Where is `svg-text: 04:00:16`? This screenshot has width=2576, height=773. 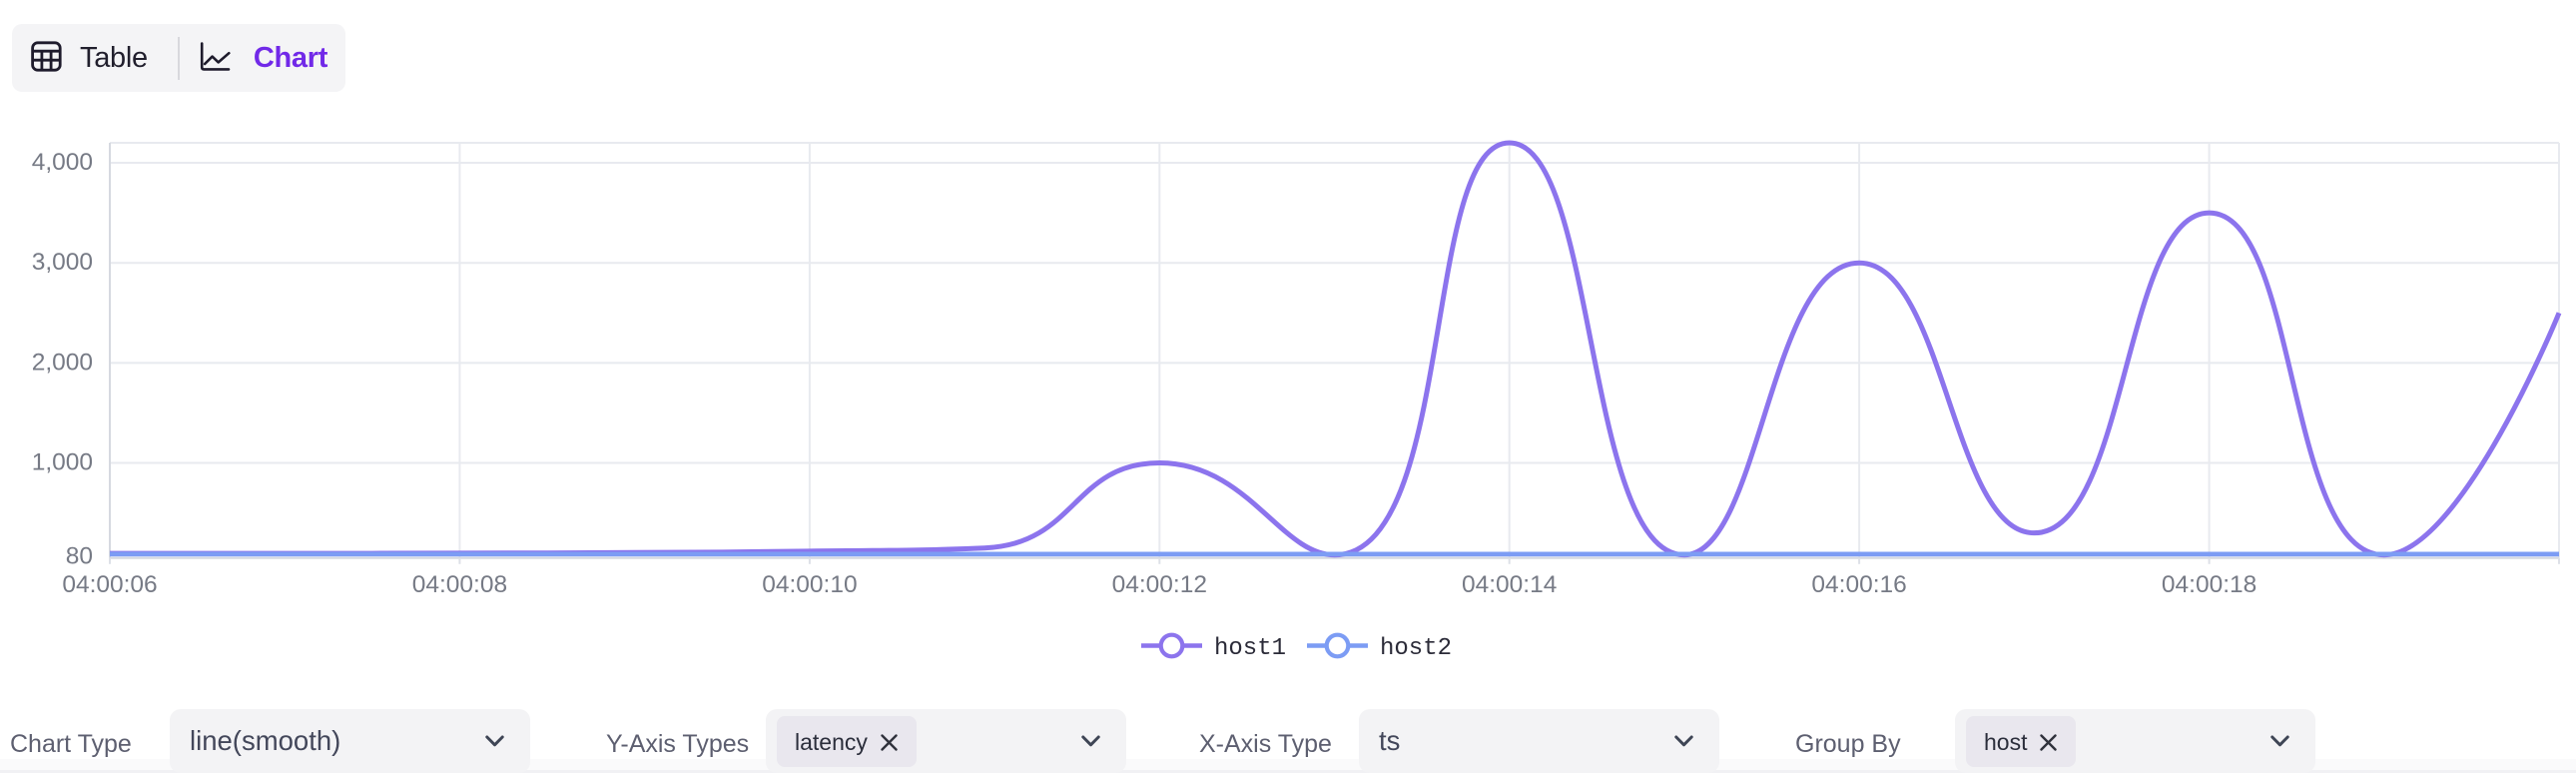 svg-text: 04:00:16 is located at coordinates (1858, 584).